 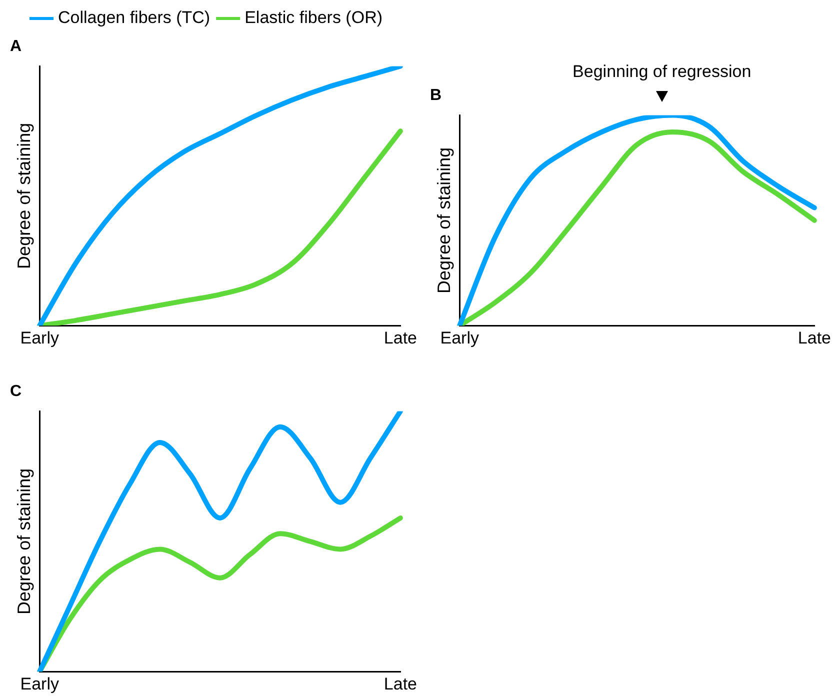 I want to click on chart-title: B, so click(x=436, y=95).